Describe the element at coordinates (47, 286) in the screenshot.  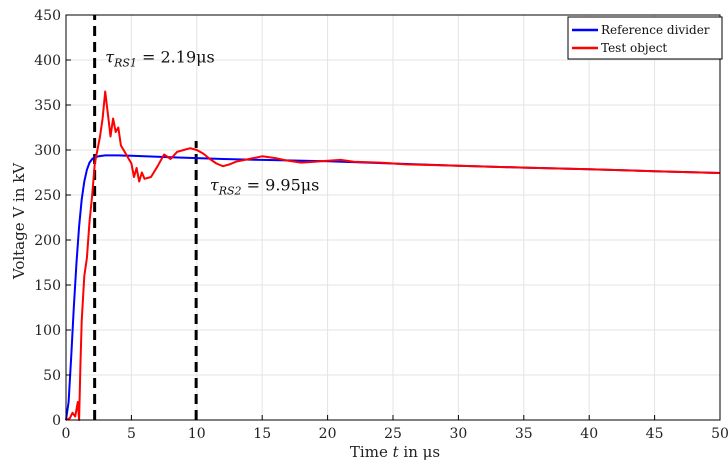
I see `y-tick-label: 150` at that location.